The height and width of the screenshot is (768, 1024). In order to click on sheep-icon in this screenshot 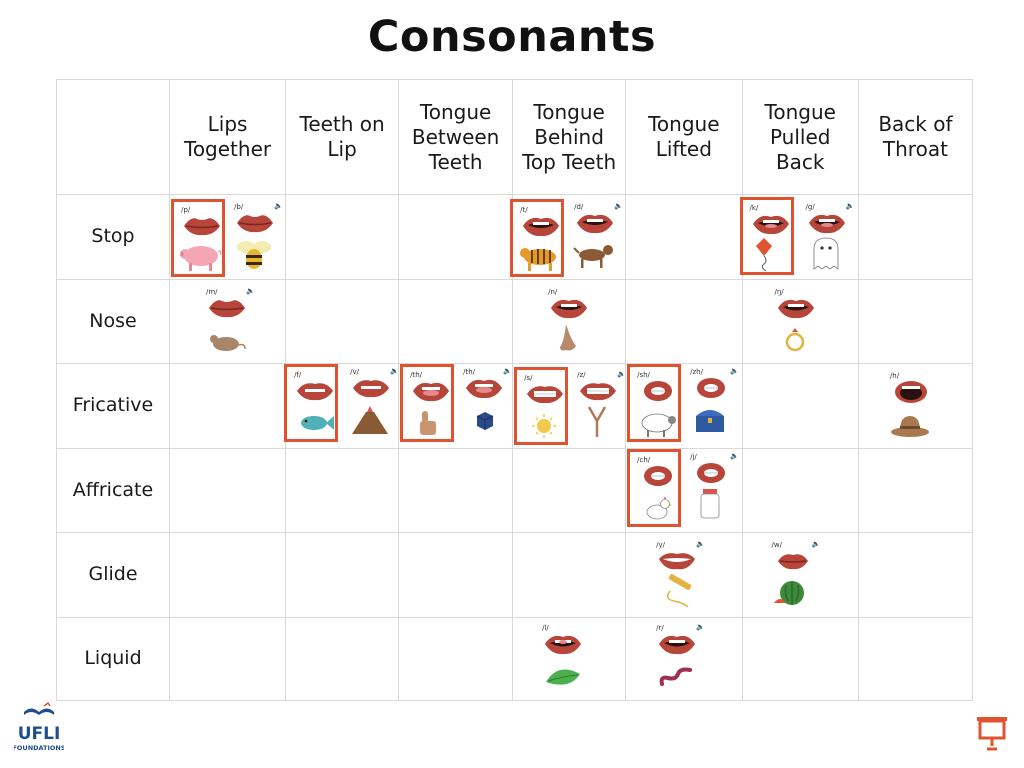, I will do `click(659, 425)`.